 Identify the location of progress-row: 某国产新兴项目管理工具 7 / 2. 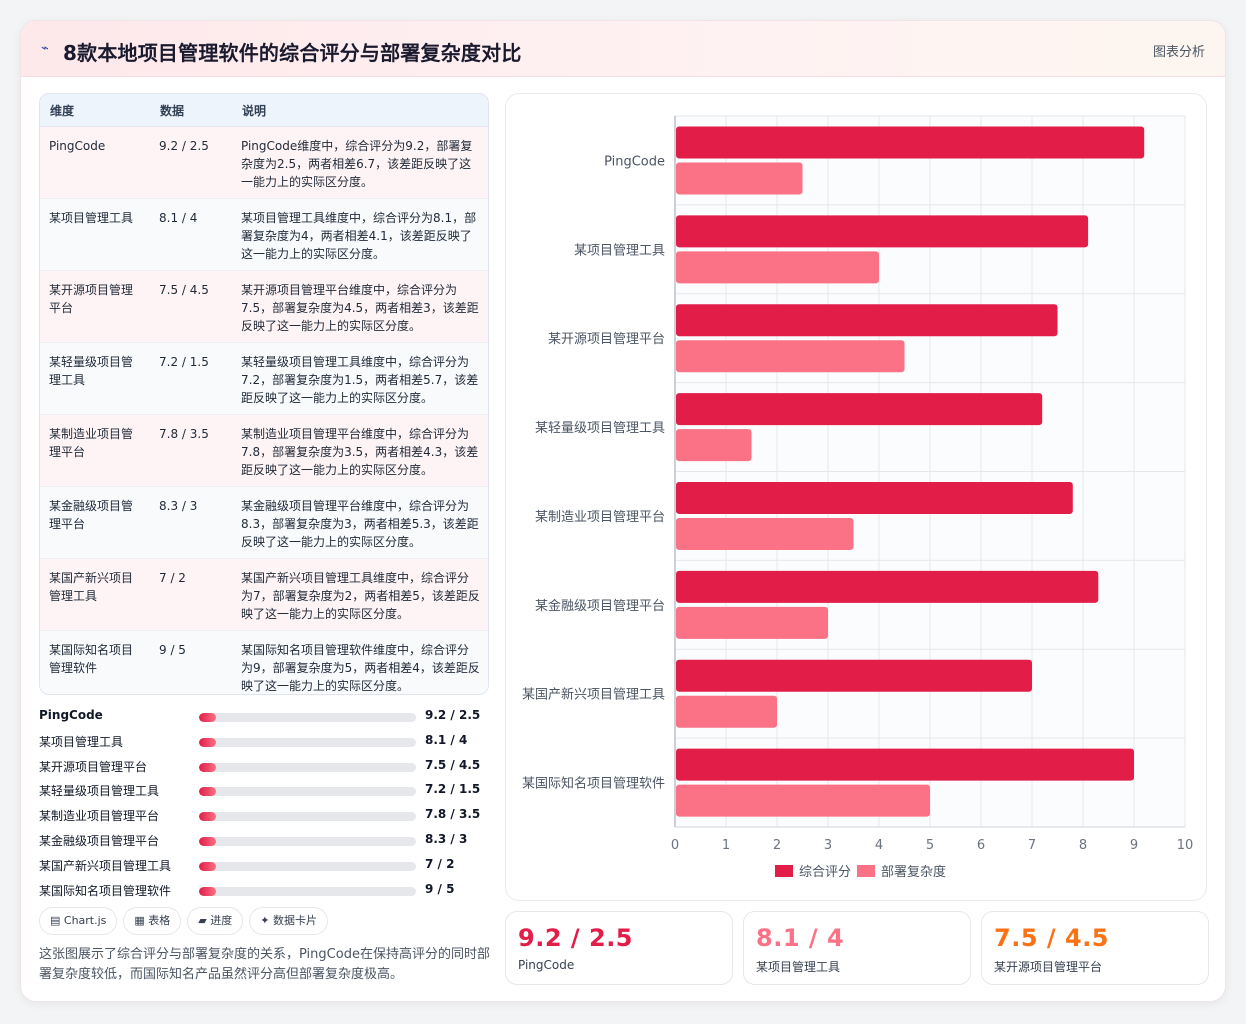
(263, 865).